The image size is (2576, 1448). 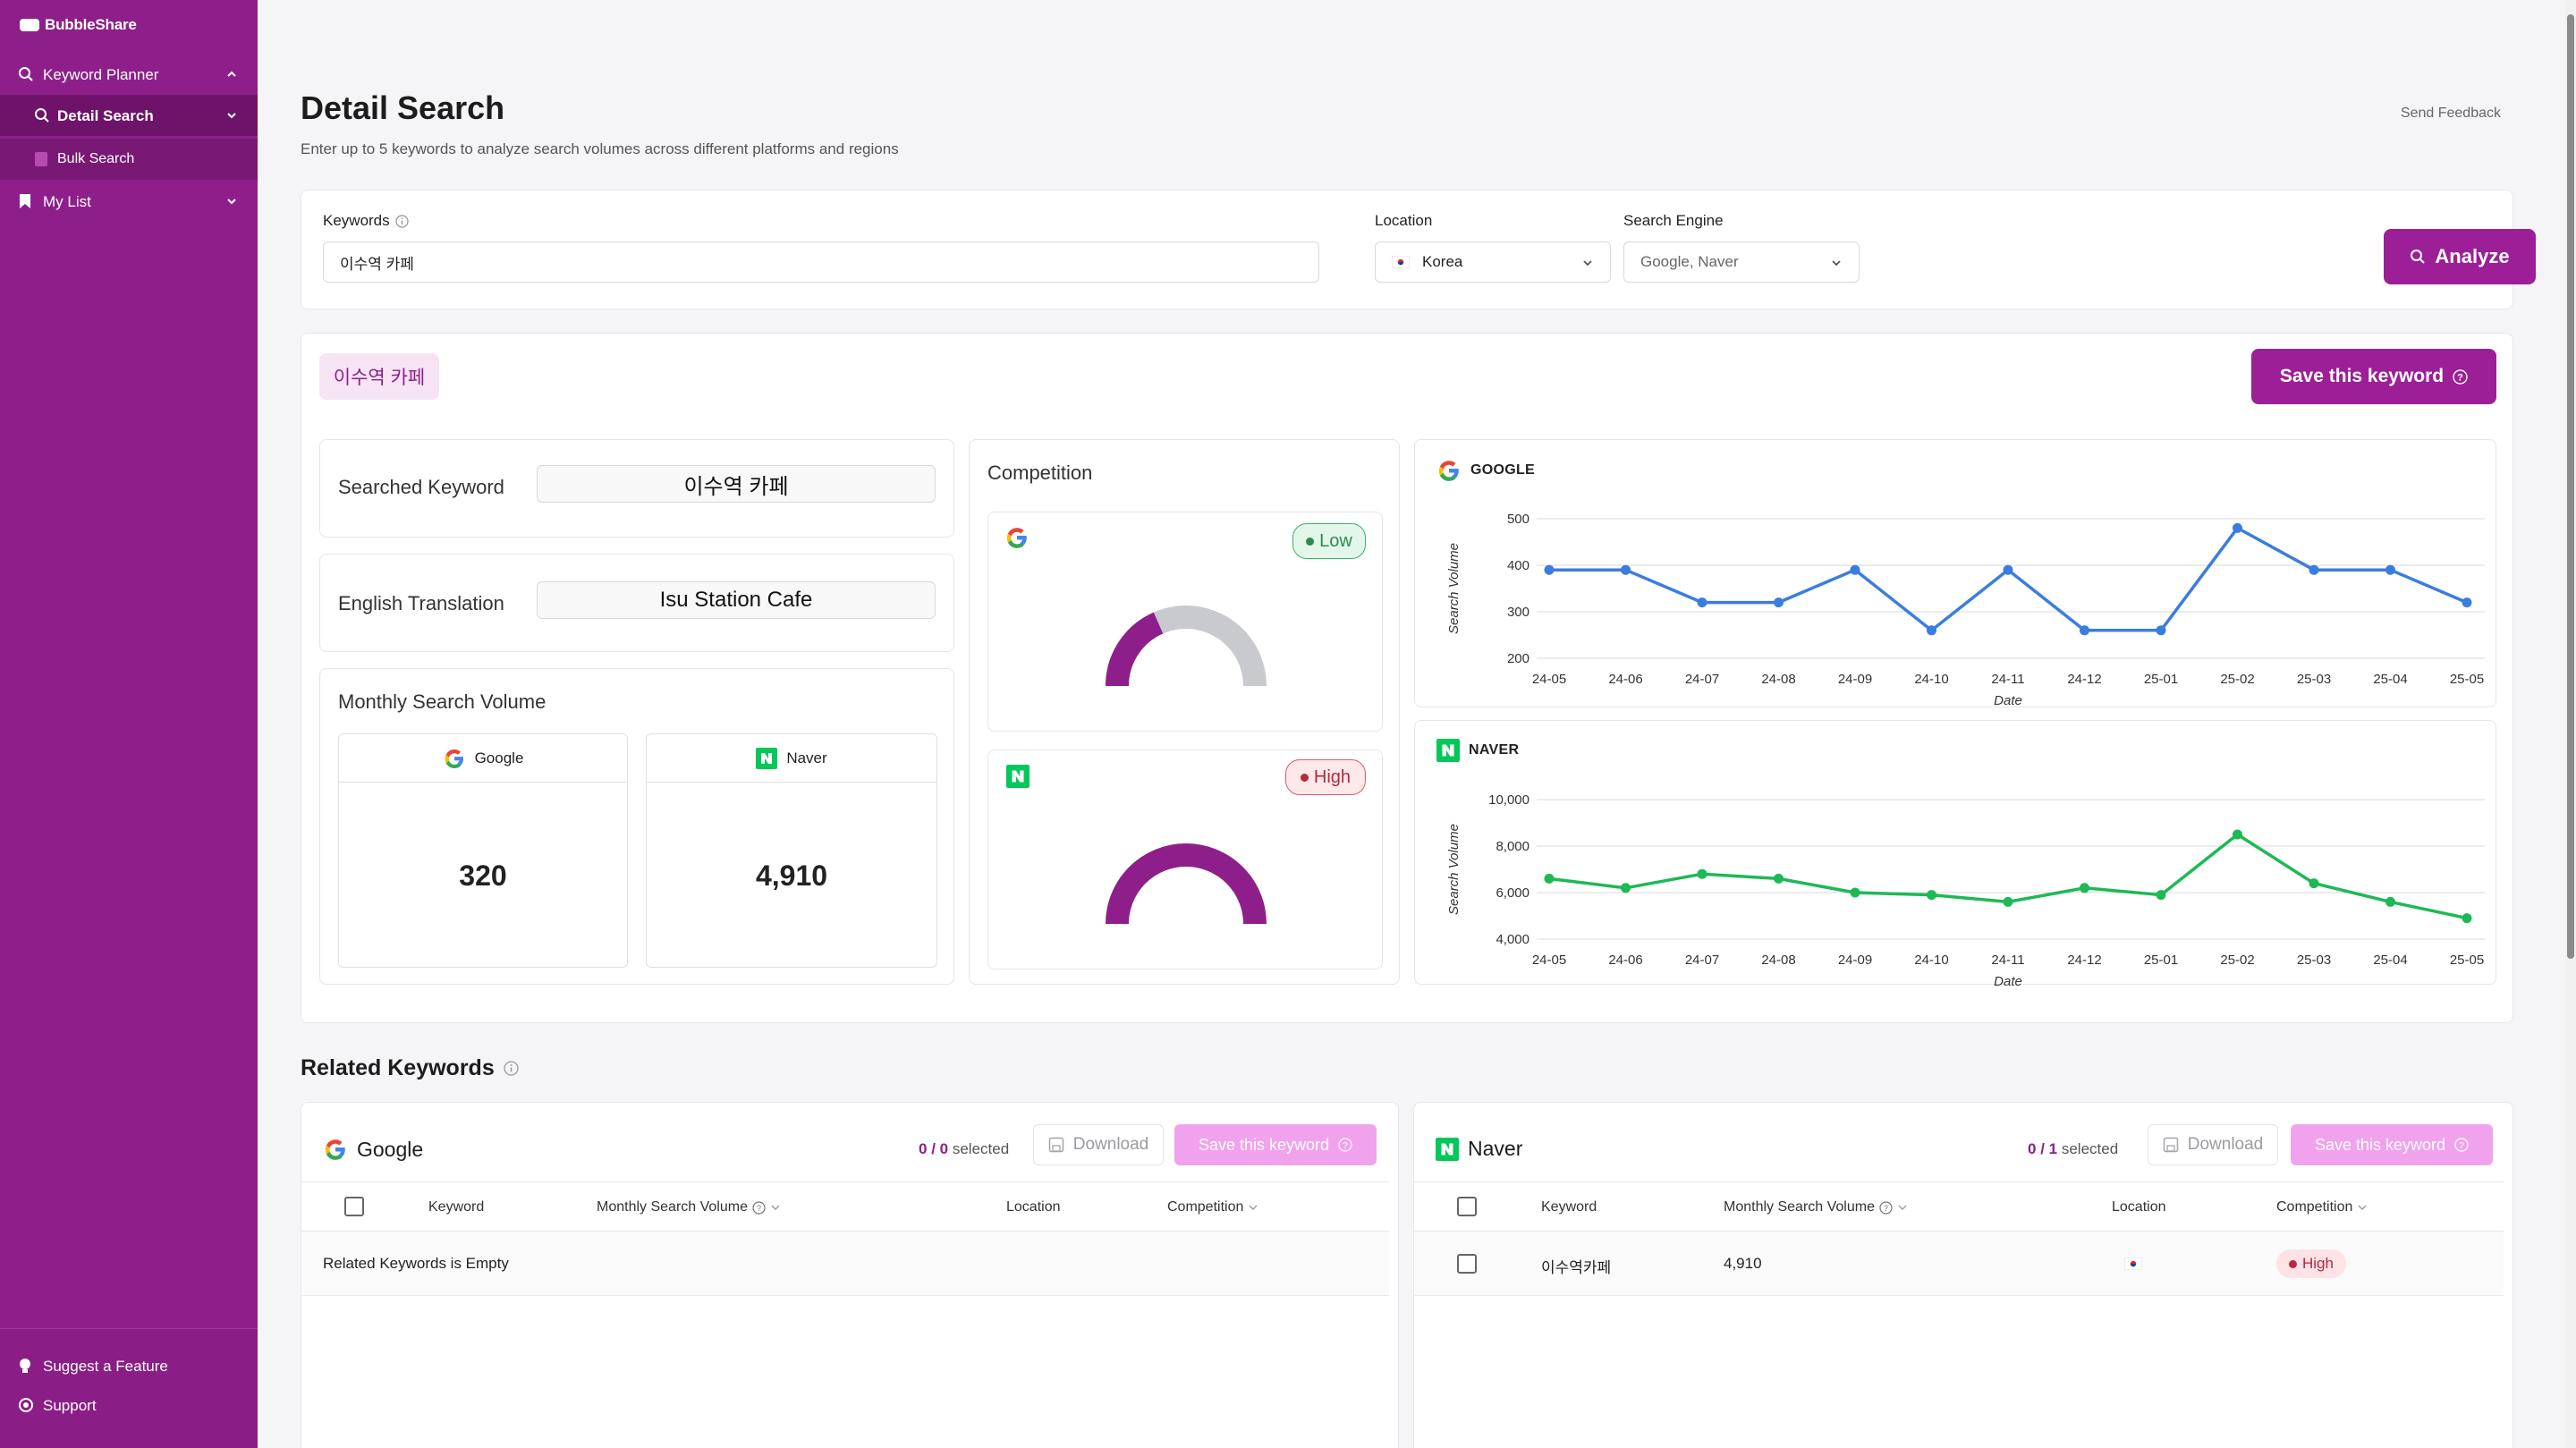 I want to click on searched-keyword-card: Searched Keyword 이수역 카페, so click(x=636, y=489).